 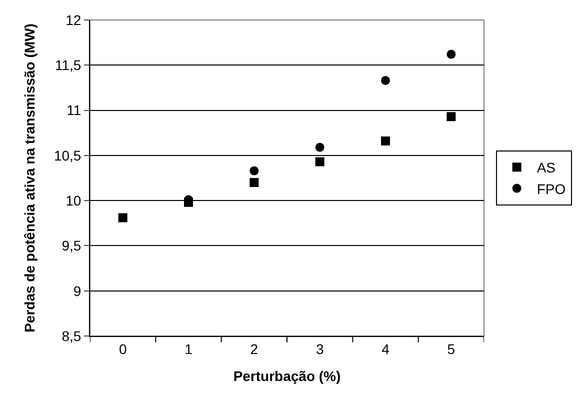 I want to click on y-tick-label: 9,5, so click(x=72, y=246).